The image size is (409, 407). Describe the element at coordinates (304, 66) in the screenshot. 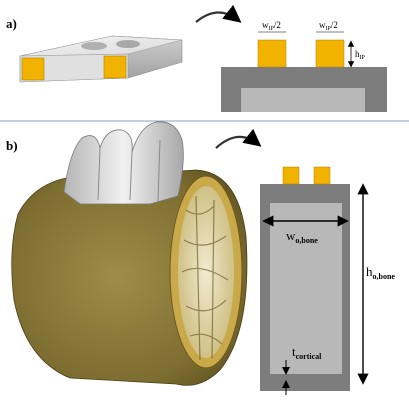

I see `model-2d-a: wIP/2 wIP/2 hIP` at that location.